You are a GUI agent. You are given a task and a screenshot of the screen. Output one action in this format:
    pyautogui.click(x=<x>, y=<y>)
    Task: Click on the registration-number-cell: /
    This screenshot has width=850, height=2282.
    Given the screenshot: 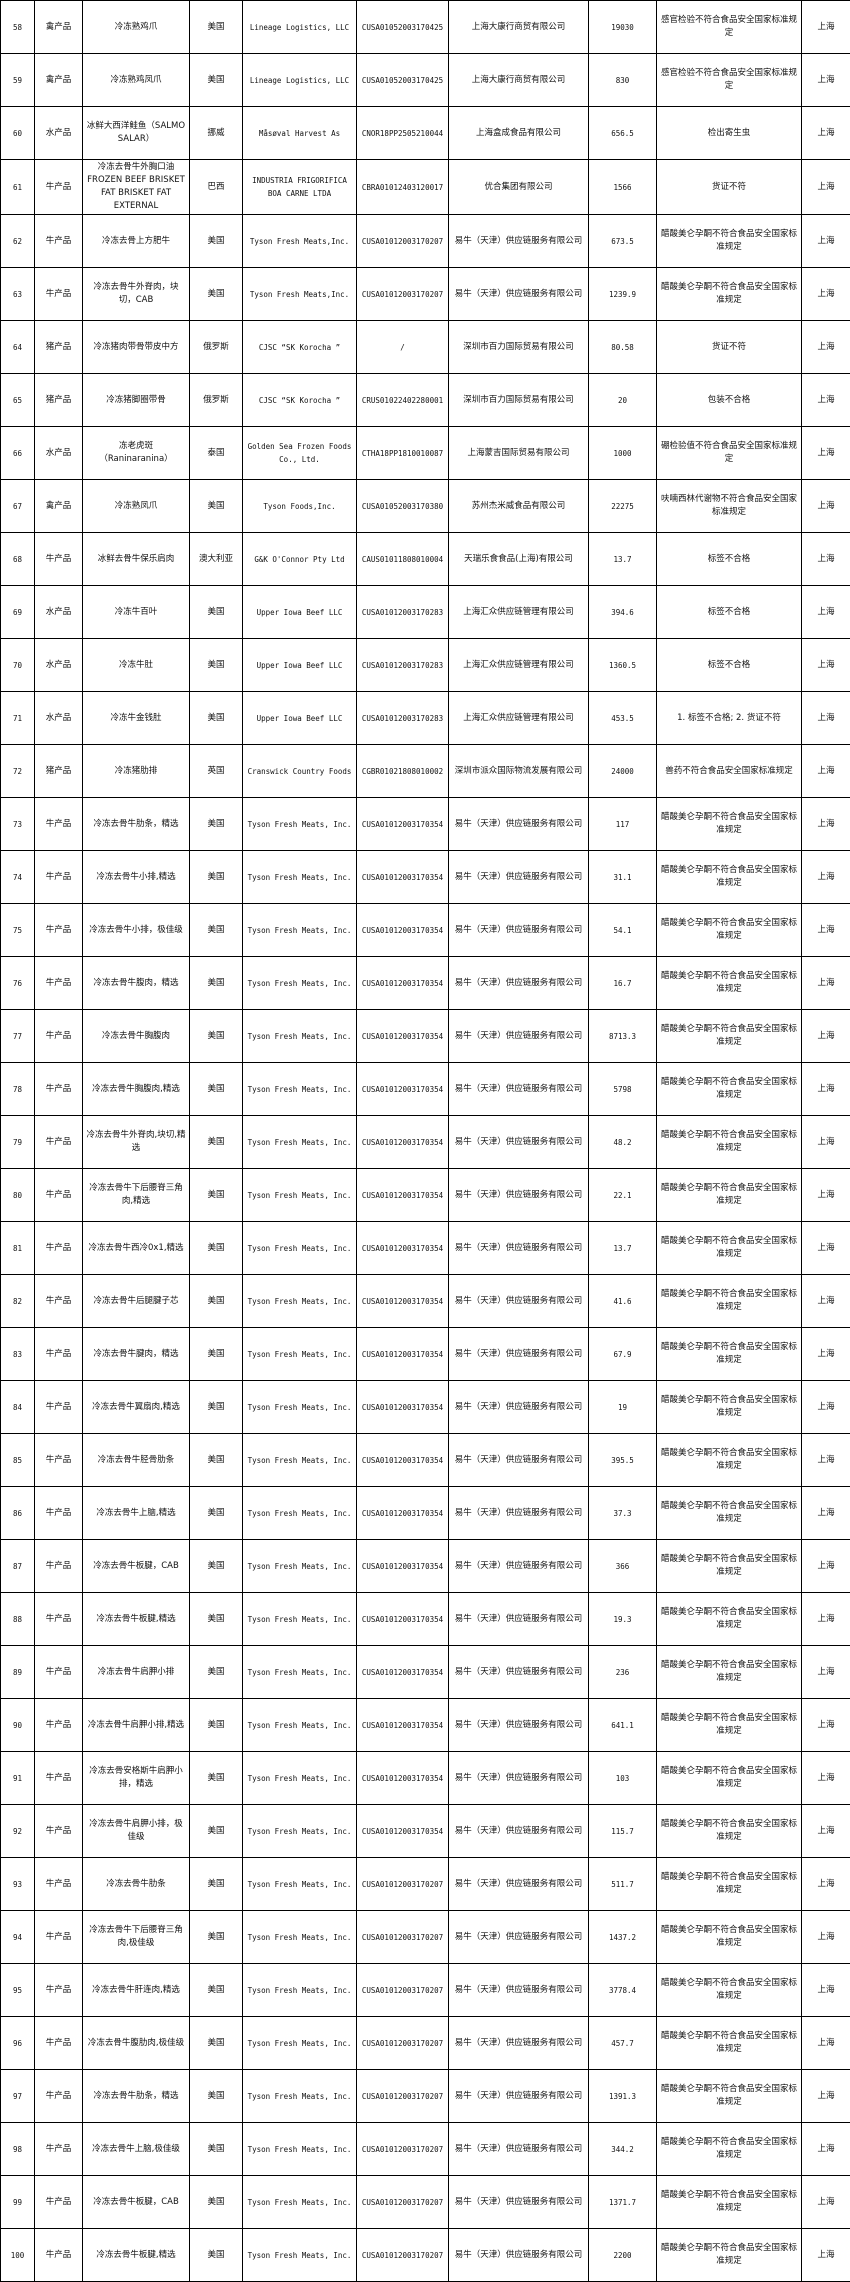 What is the action you would take?
    pyautogui.click(x=403, y=347)
    